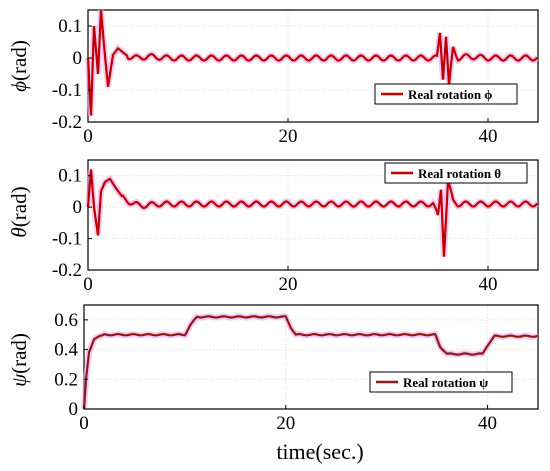 This screenshot has height=471, width=550. Describe the element at coordinates (67, 90) in the screenshot. I see `phi-ytick-label: -0.1` at that location.